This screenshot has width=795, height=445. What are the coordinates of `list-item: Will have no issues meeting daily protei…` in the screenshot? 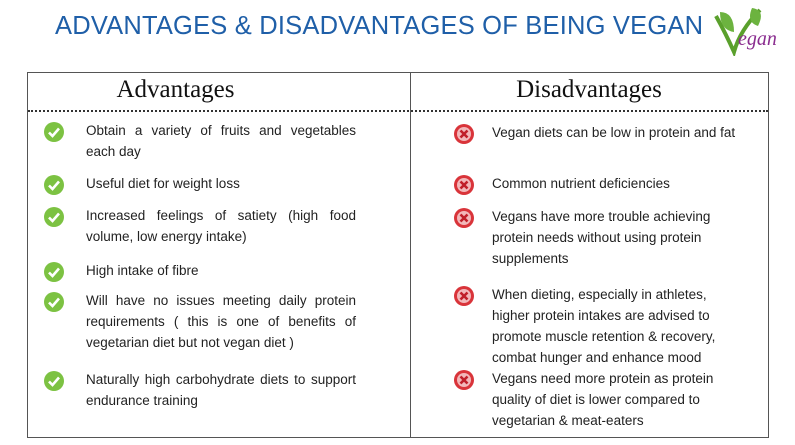 It's located at (221, 321).